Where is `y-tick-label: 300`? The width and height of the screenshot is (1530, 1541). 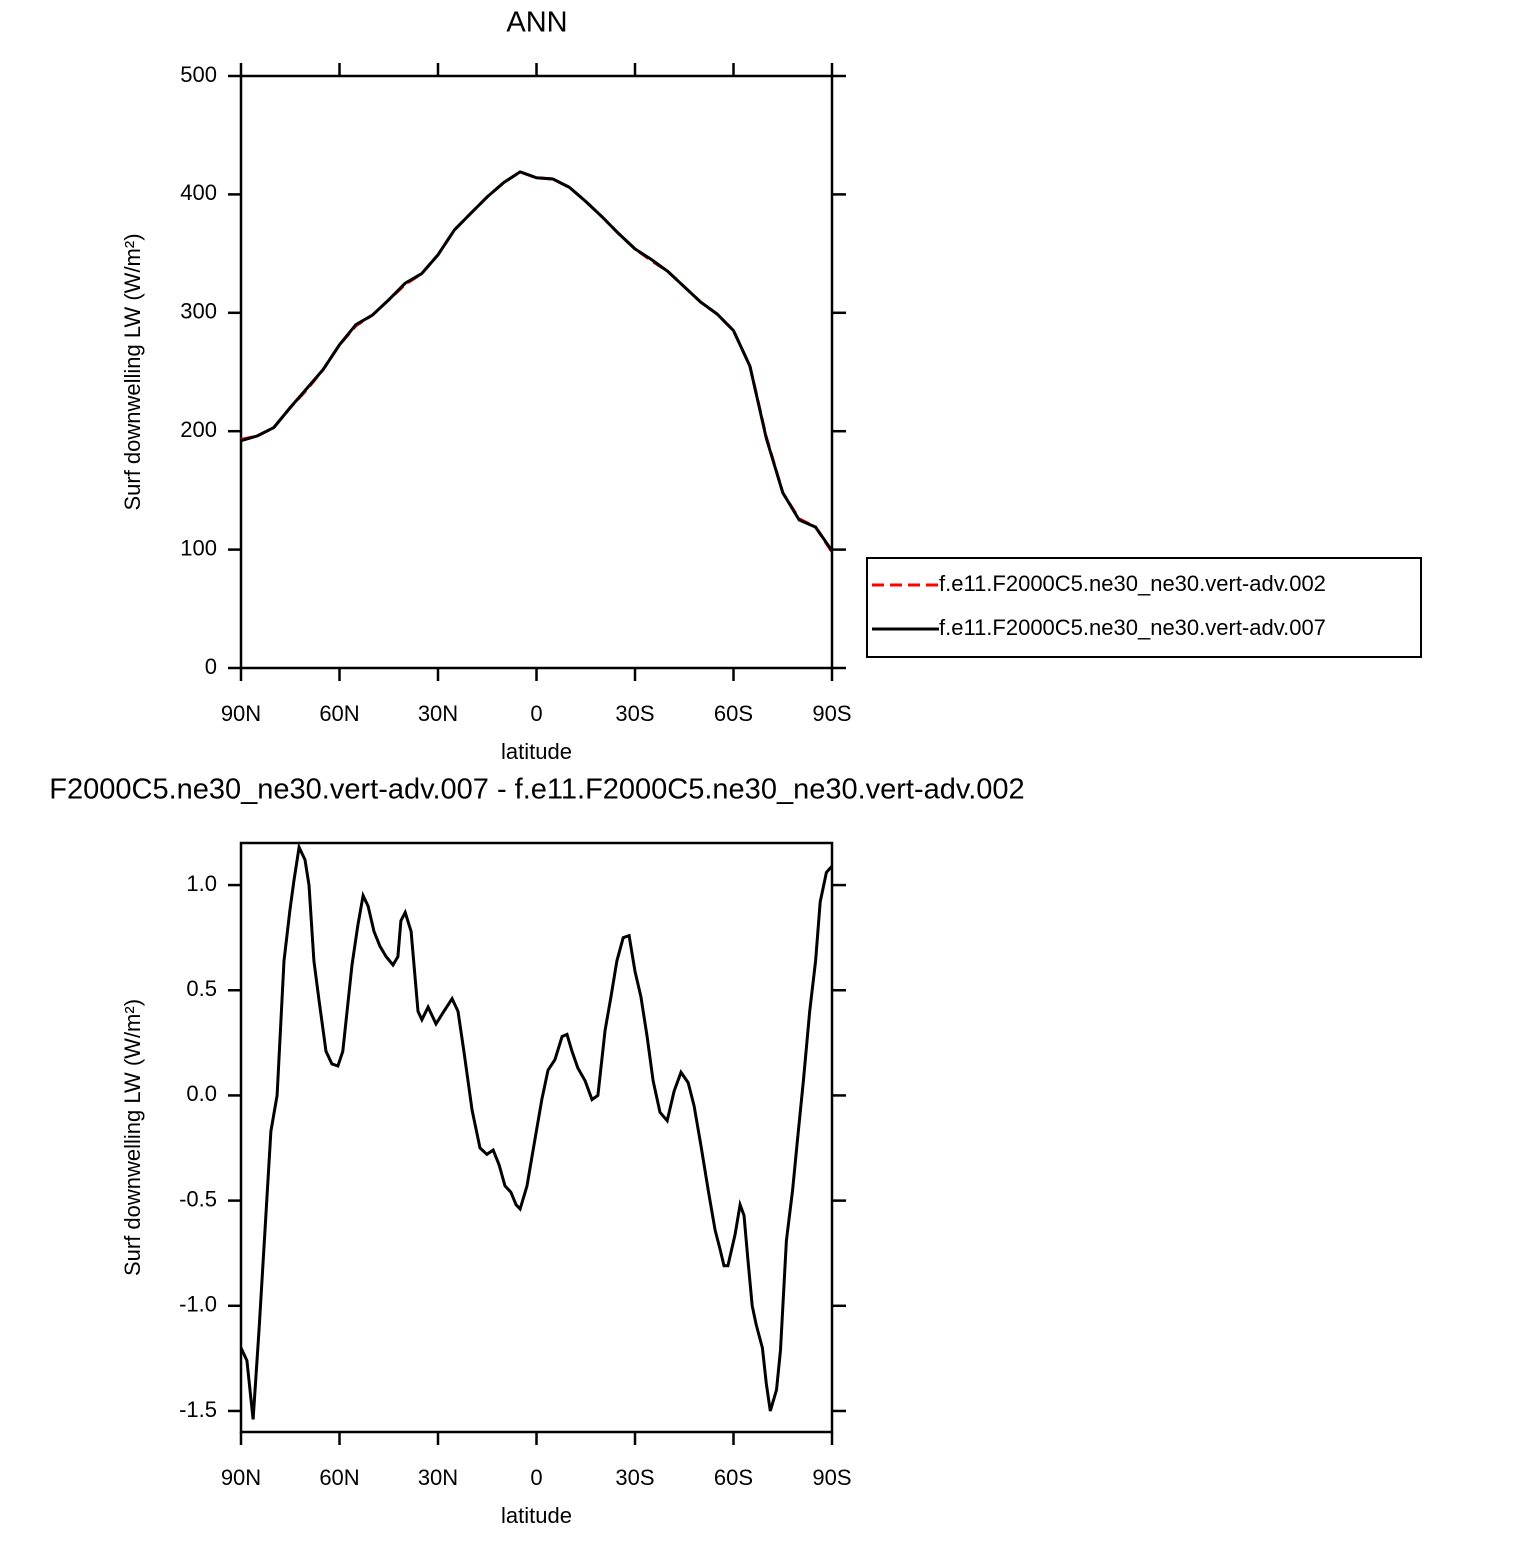 y-tick-label: 300 is located at coordinates (198, 311).